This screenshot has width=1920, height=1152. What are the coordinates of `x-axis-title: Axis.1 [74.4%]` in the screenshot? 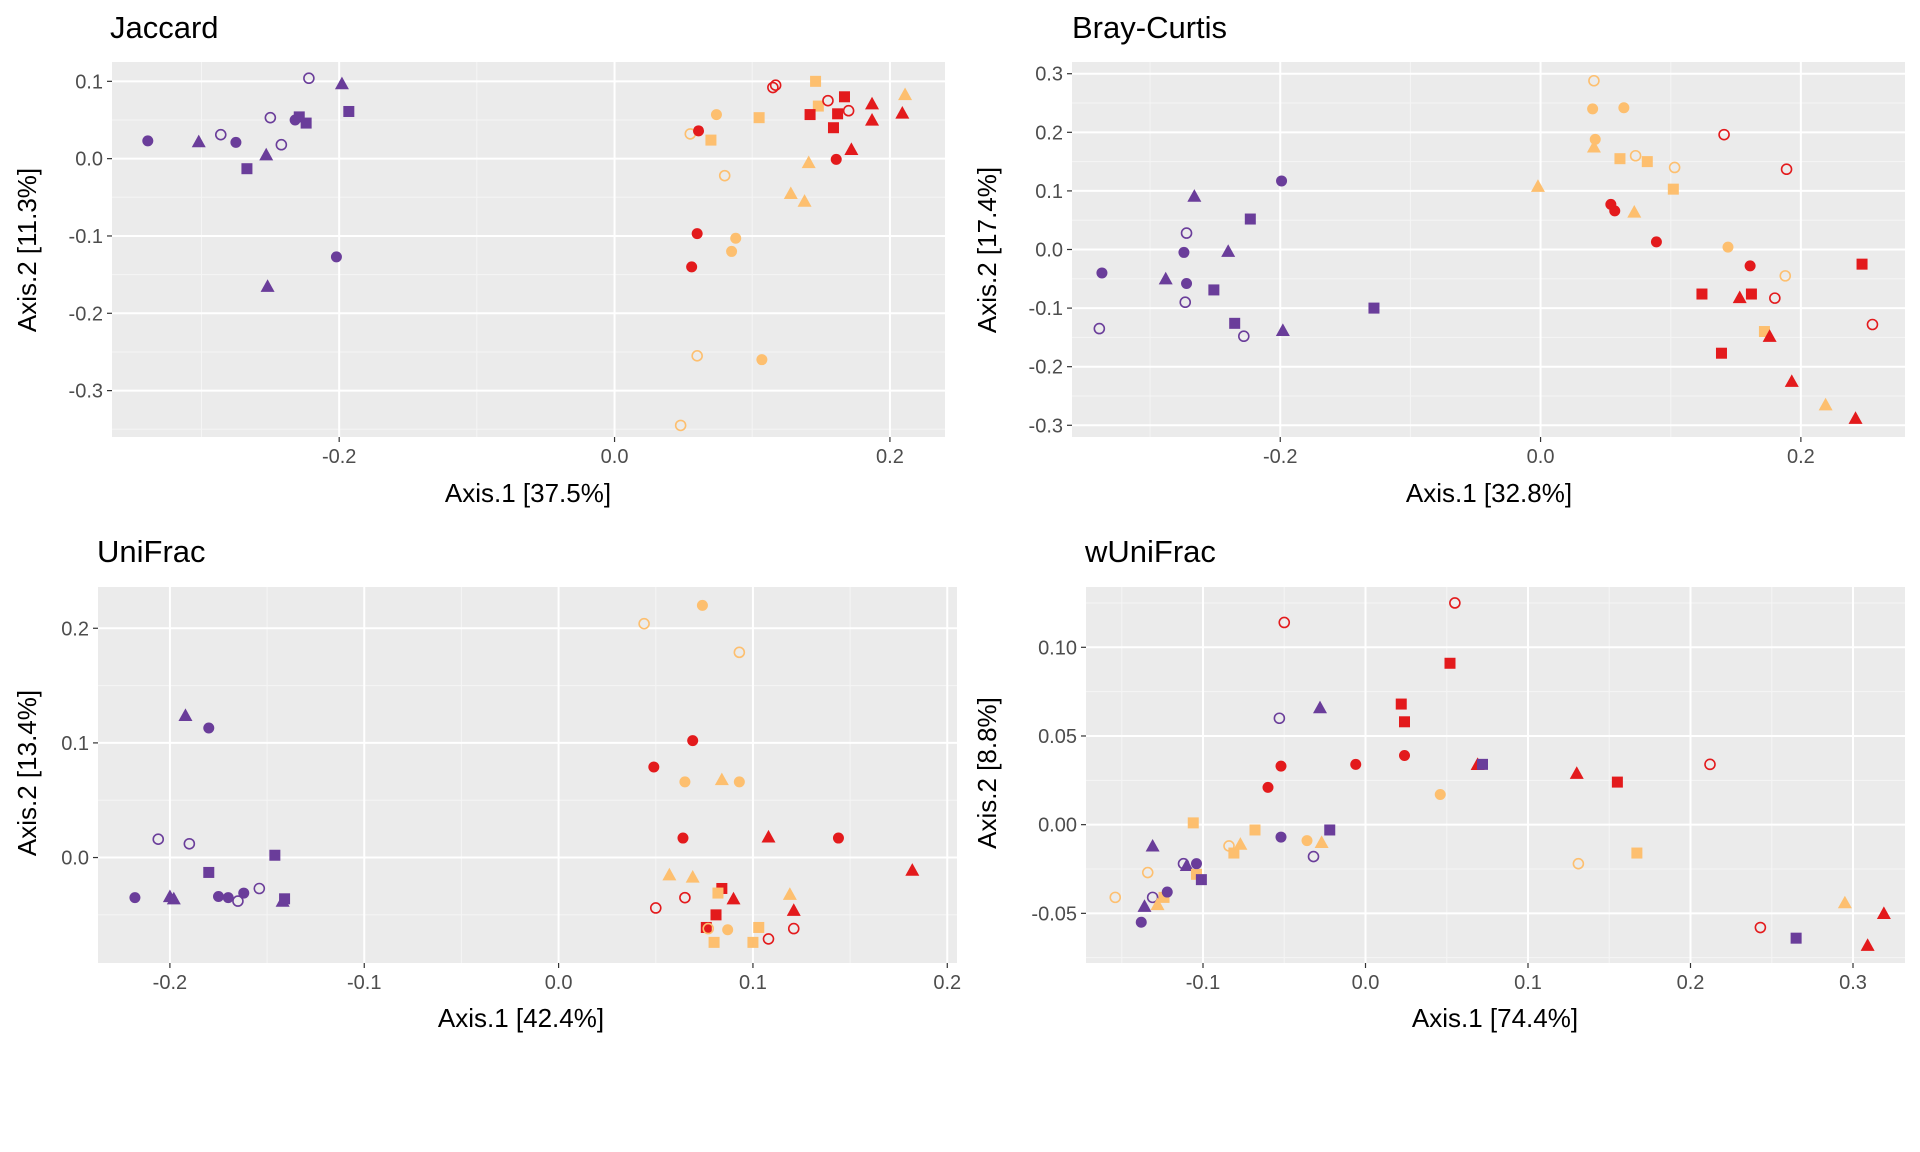 It's located at (1495, 1018).